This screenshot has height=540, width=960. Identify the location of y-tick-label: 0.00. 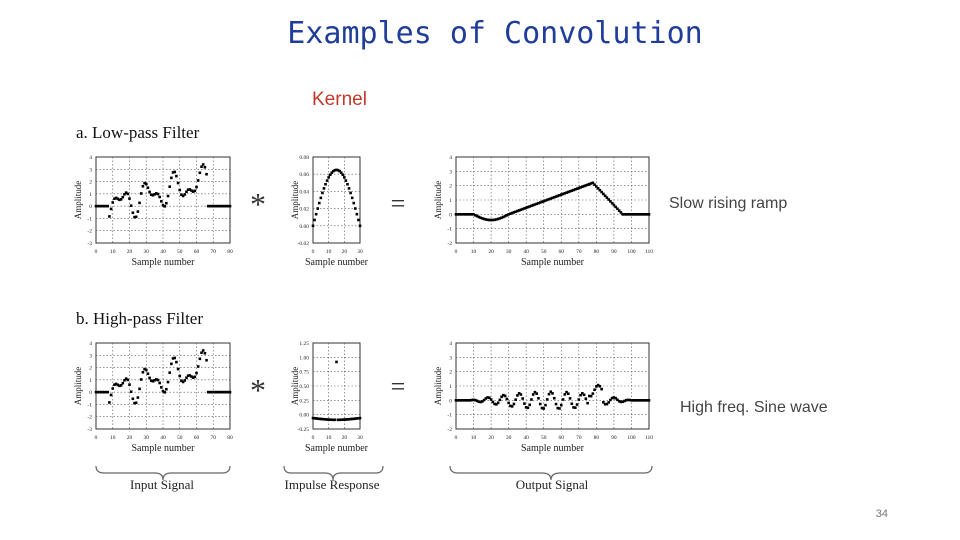
(304, 227).